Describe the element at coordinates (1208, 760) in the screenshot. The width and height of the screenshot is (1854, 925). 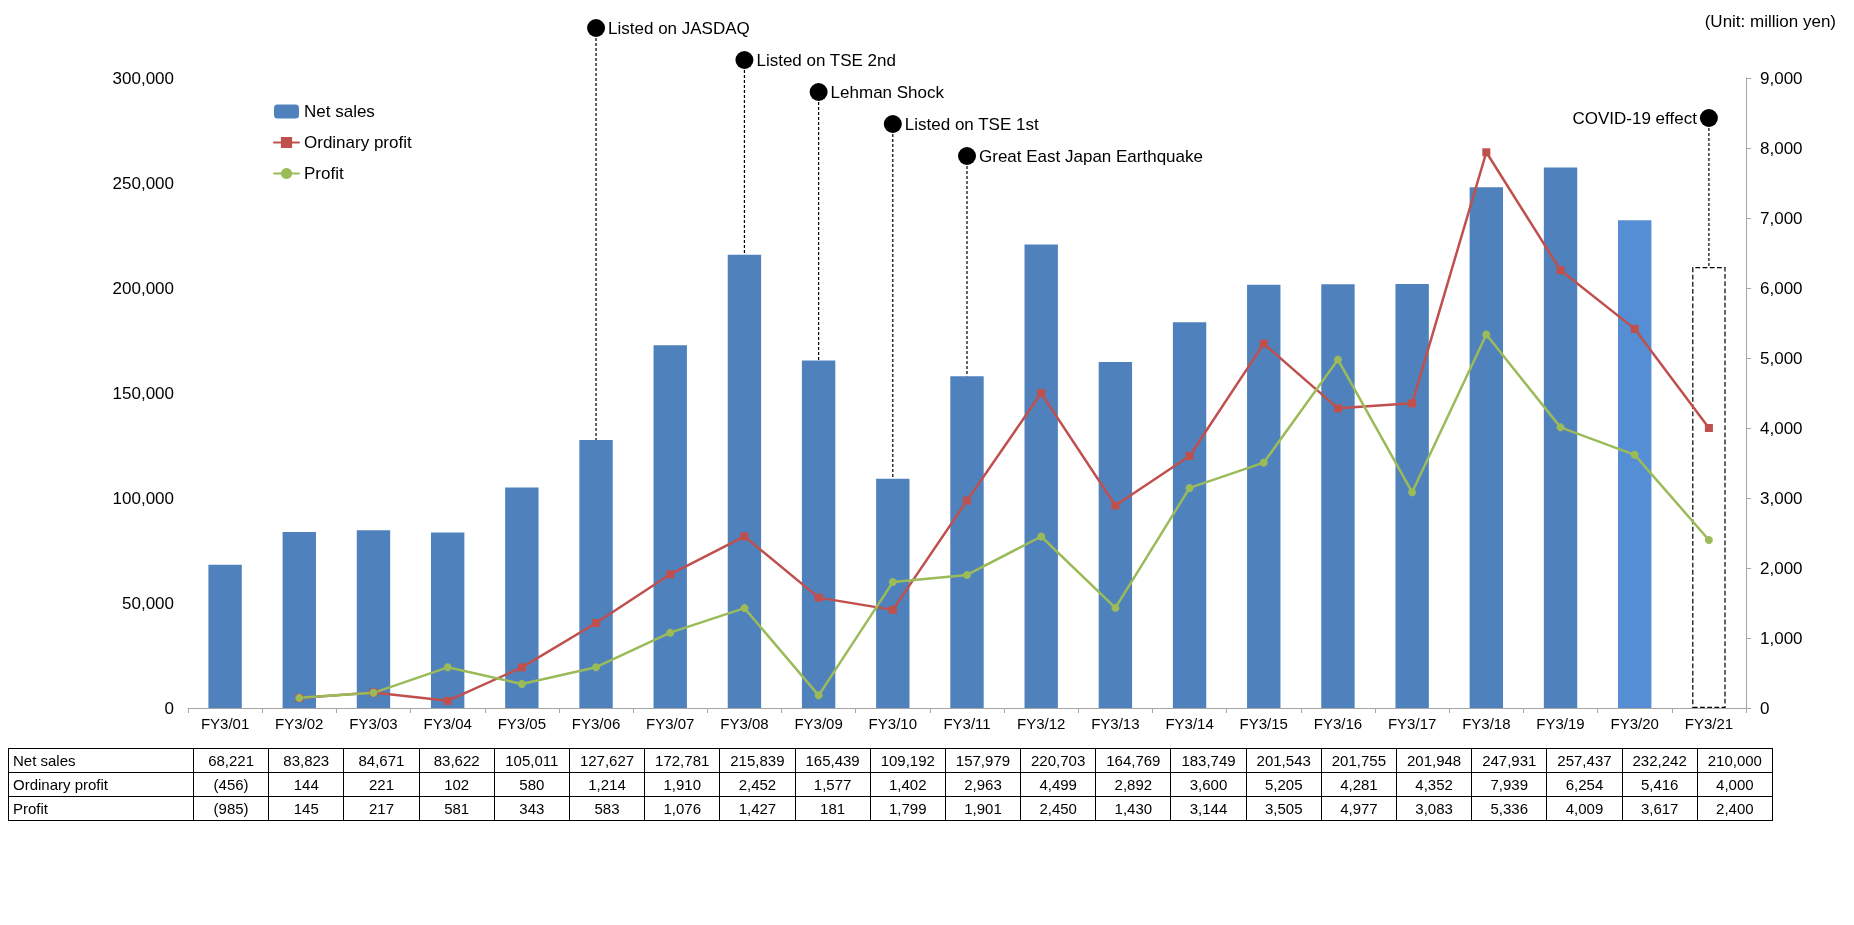
I see `data-label: 183,749` at that location.